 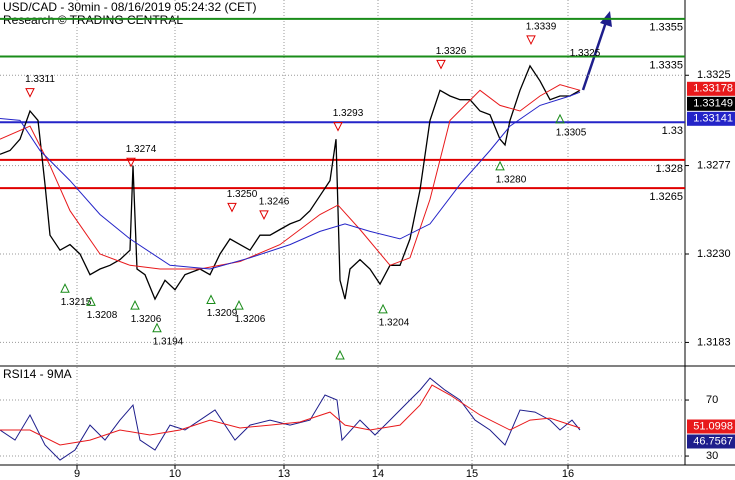 I want to click on high-label: 1.3274, so click(x=141, y=149).